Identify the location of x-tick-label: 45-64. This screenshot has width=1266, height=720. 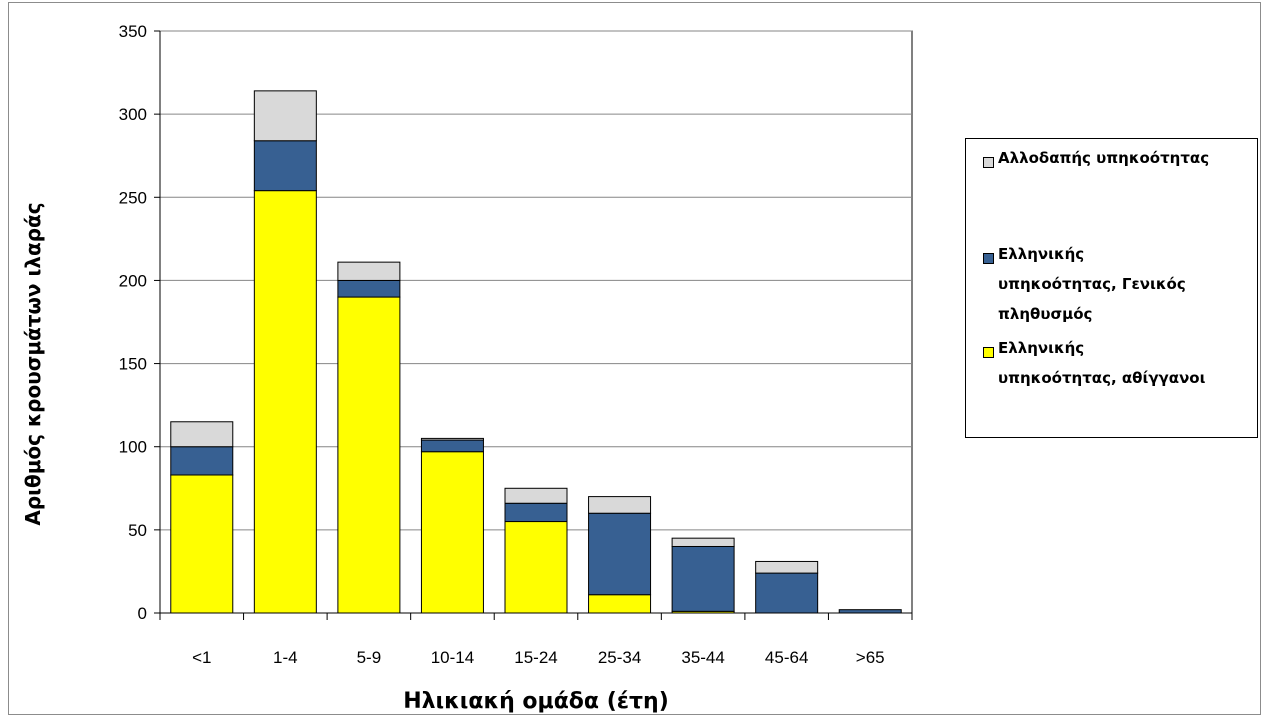
(786, 657).